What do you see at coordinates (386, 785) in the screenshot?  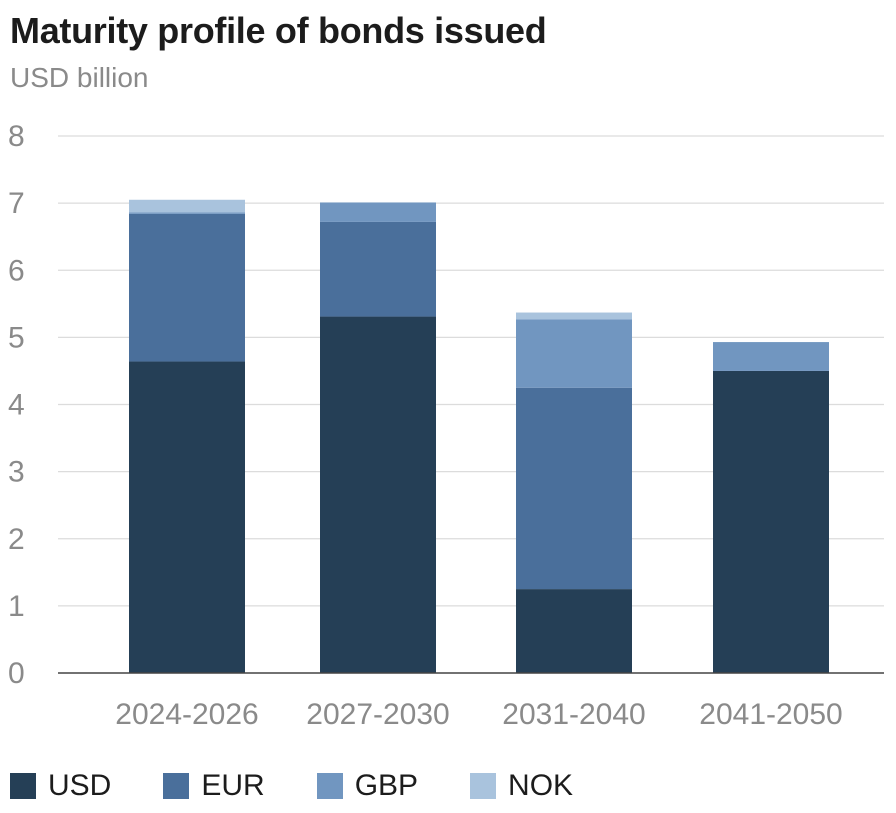 I see `legend-label: GBP` at bounding box center [386, 785].